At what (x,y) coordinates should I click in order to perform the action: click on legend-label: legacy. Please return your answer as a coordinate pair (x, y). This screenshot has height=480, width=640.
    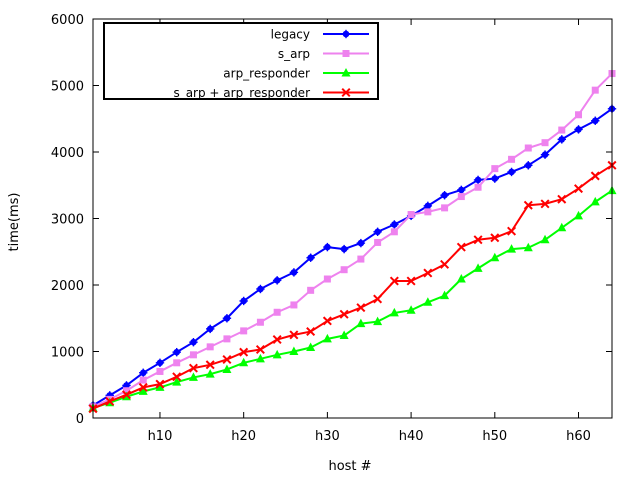
    Looking at the image, I should click on (290, 35).